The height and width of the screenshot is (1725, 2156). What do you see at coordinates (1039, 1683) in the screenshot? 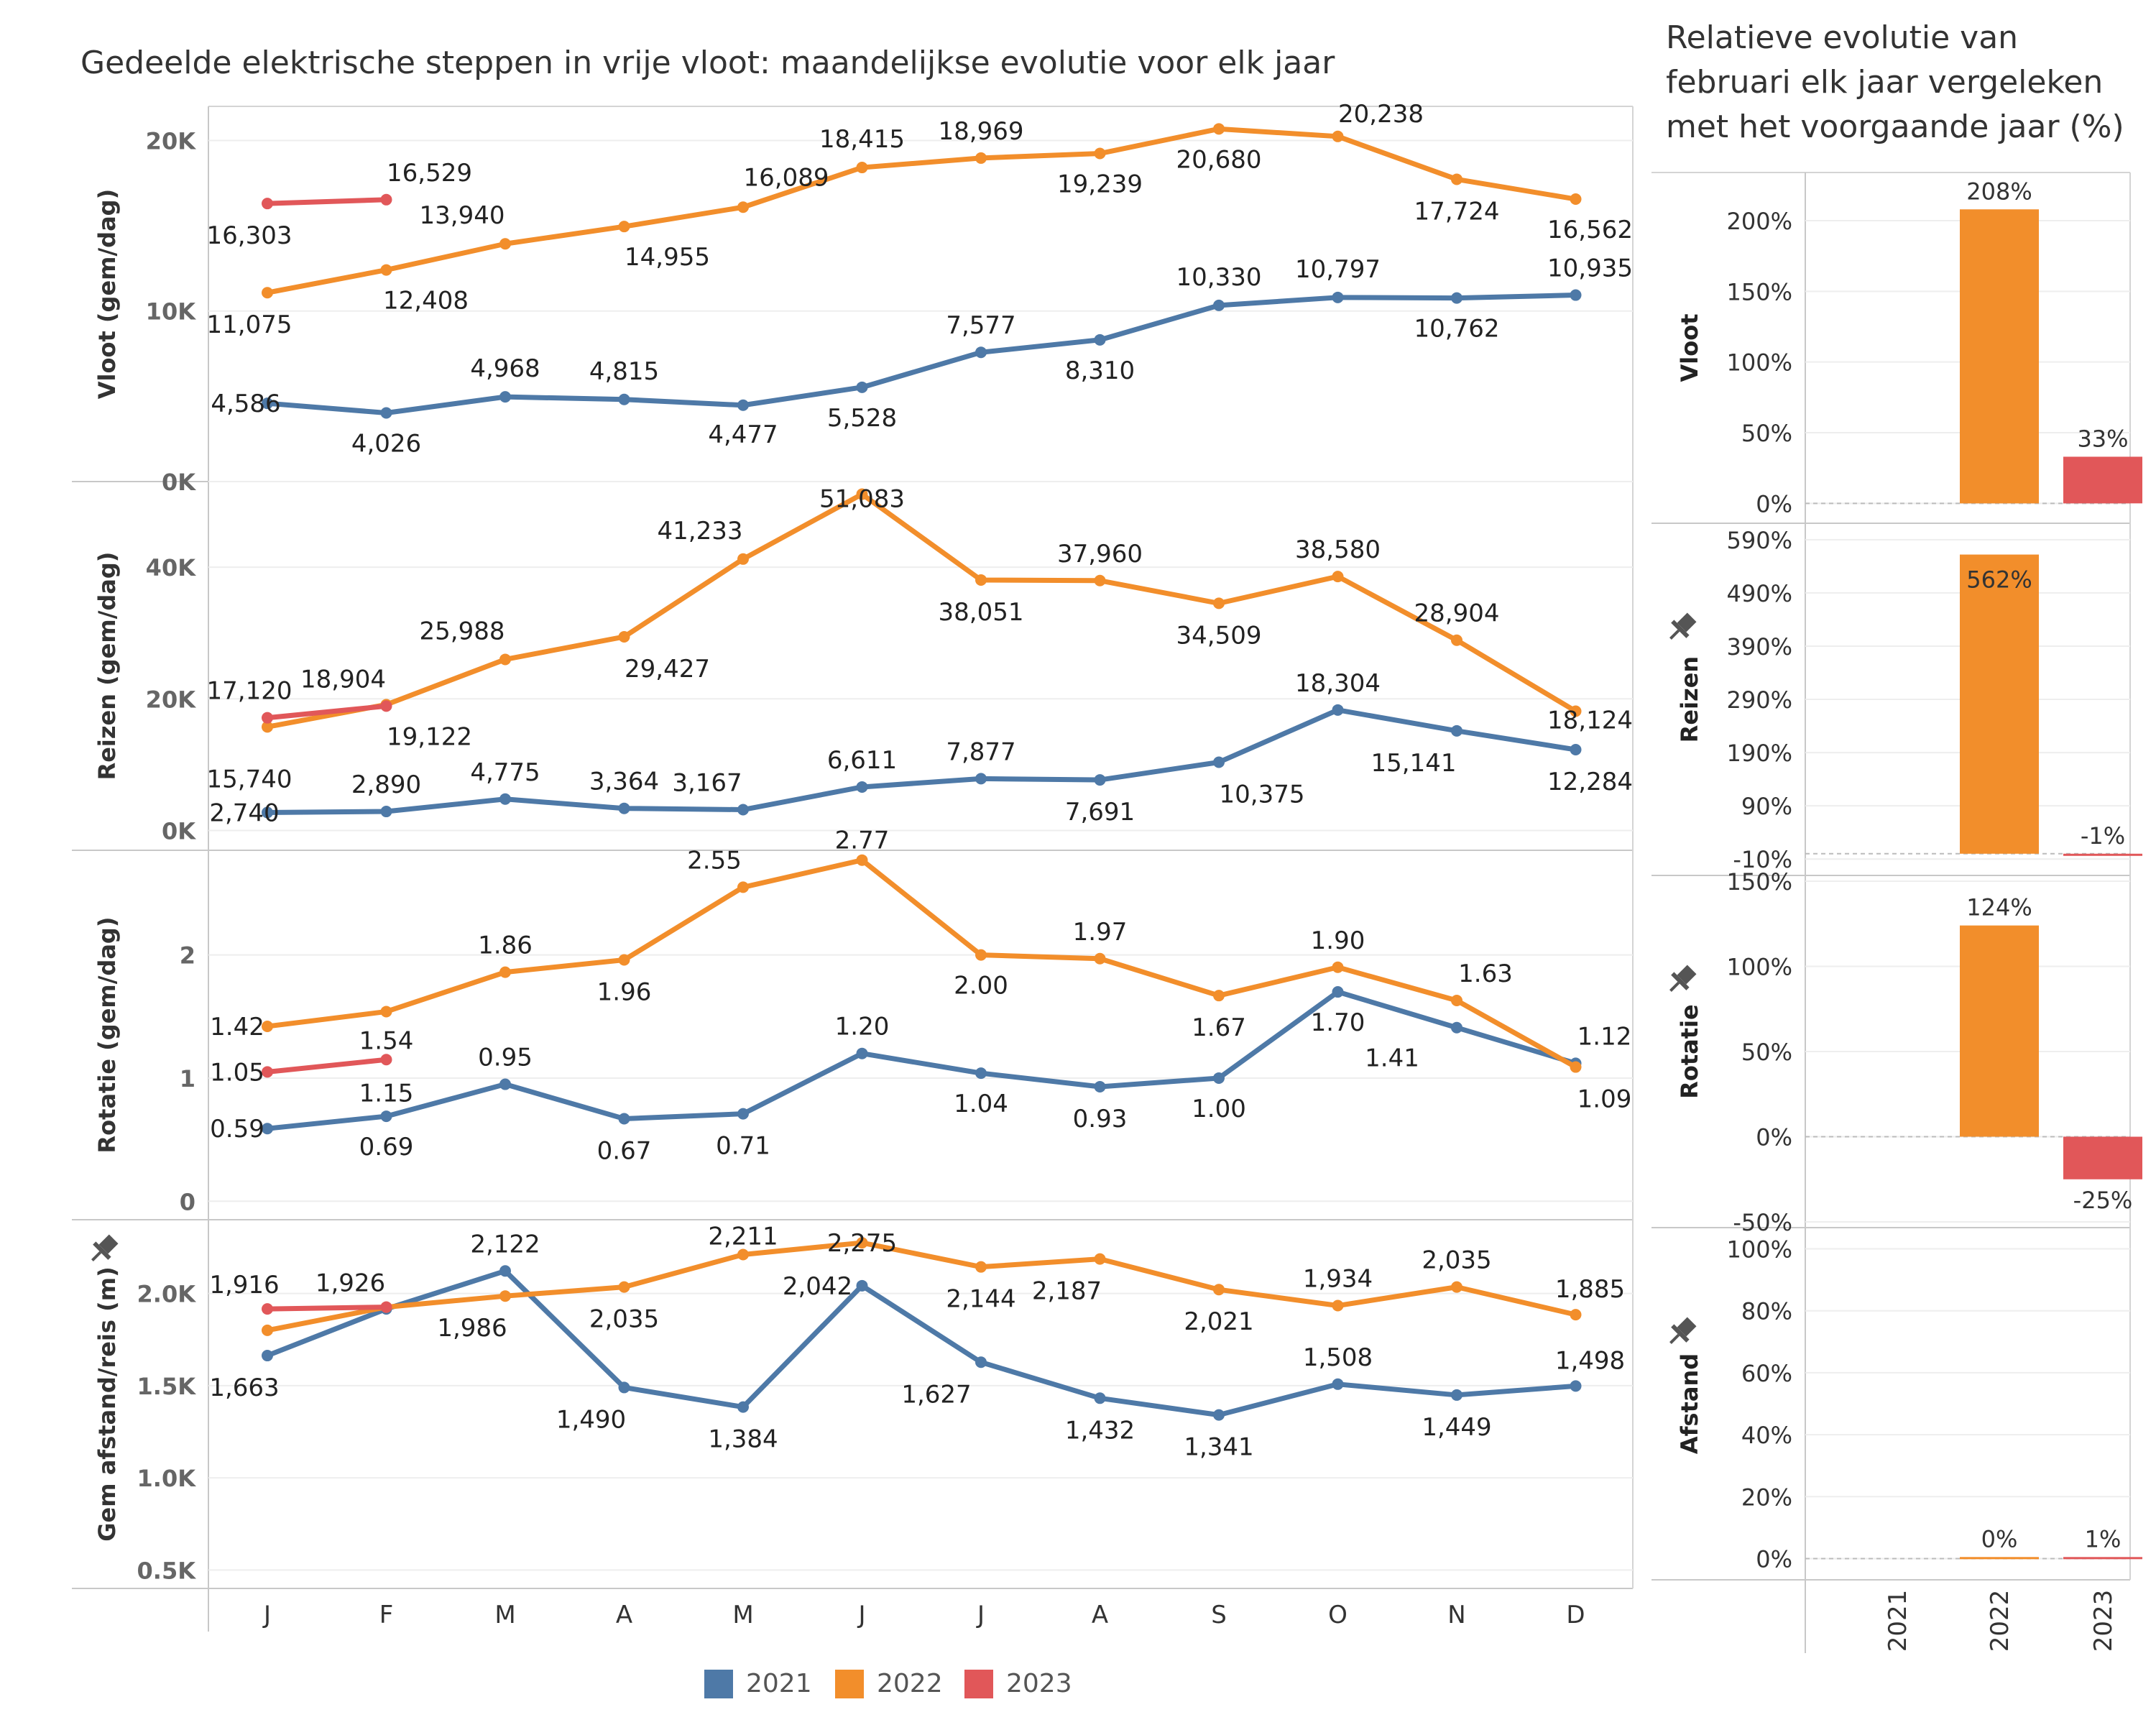
I see `legend-label-2023: 2023` at bounding box center [1039, 1683].